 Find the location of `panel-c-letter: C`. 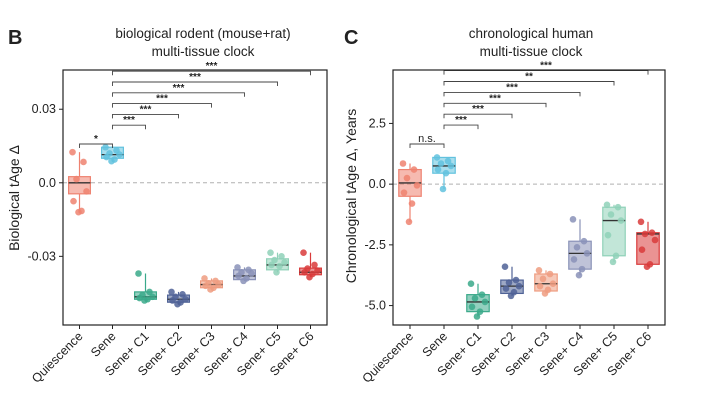

panel-c-letter: C is located at coordinates (351, 38).